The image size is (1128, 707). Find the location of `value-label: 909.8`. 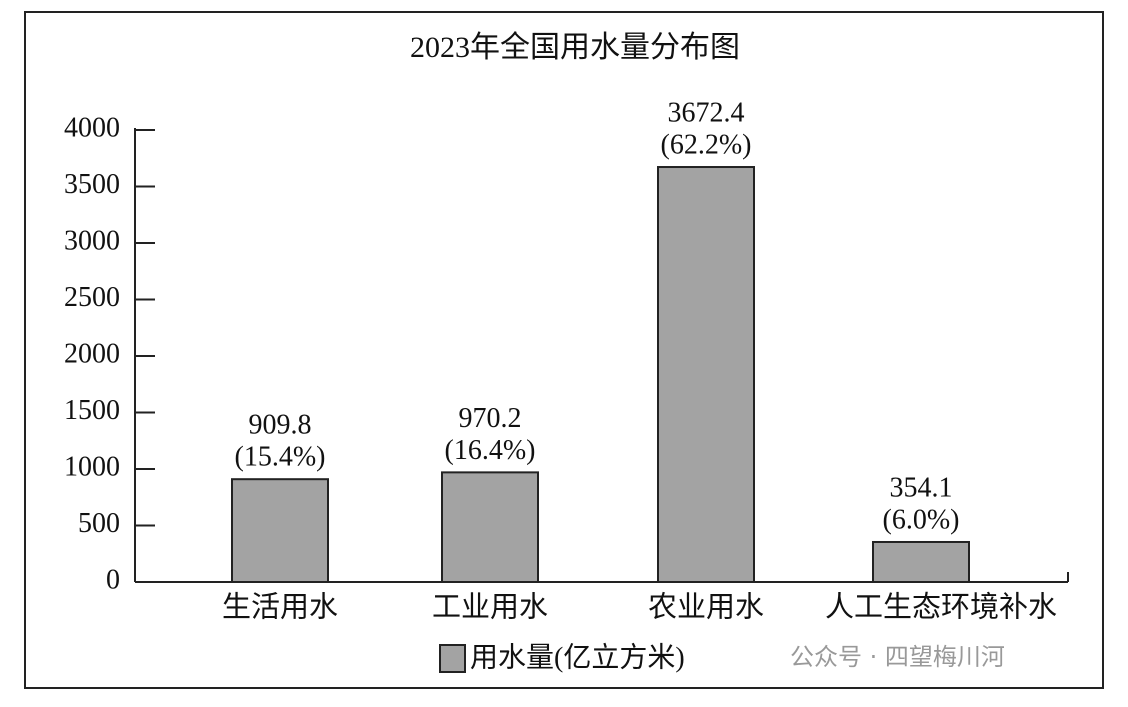

value-label: 909.8 is located at coordinates (280, 425).